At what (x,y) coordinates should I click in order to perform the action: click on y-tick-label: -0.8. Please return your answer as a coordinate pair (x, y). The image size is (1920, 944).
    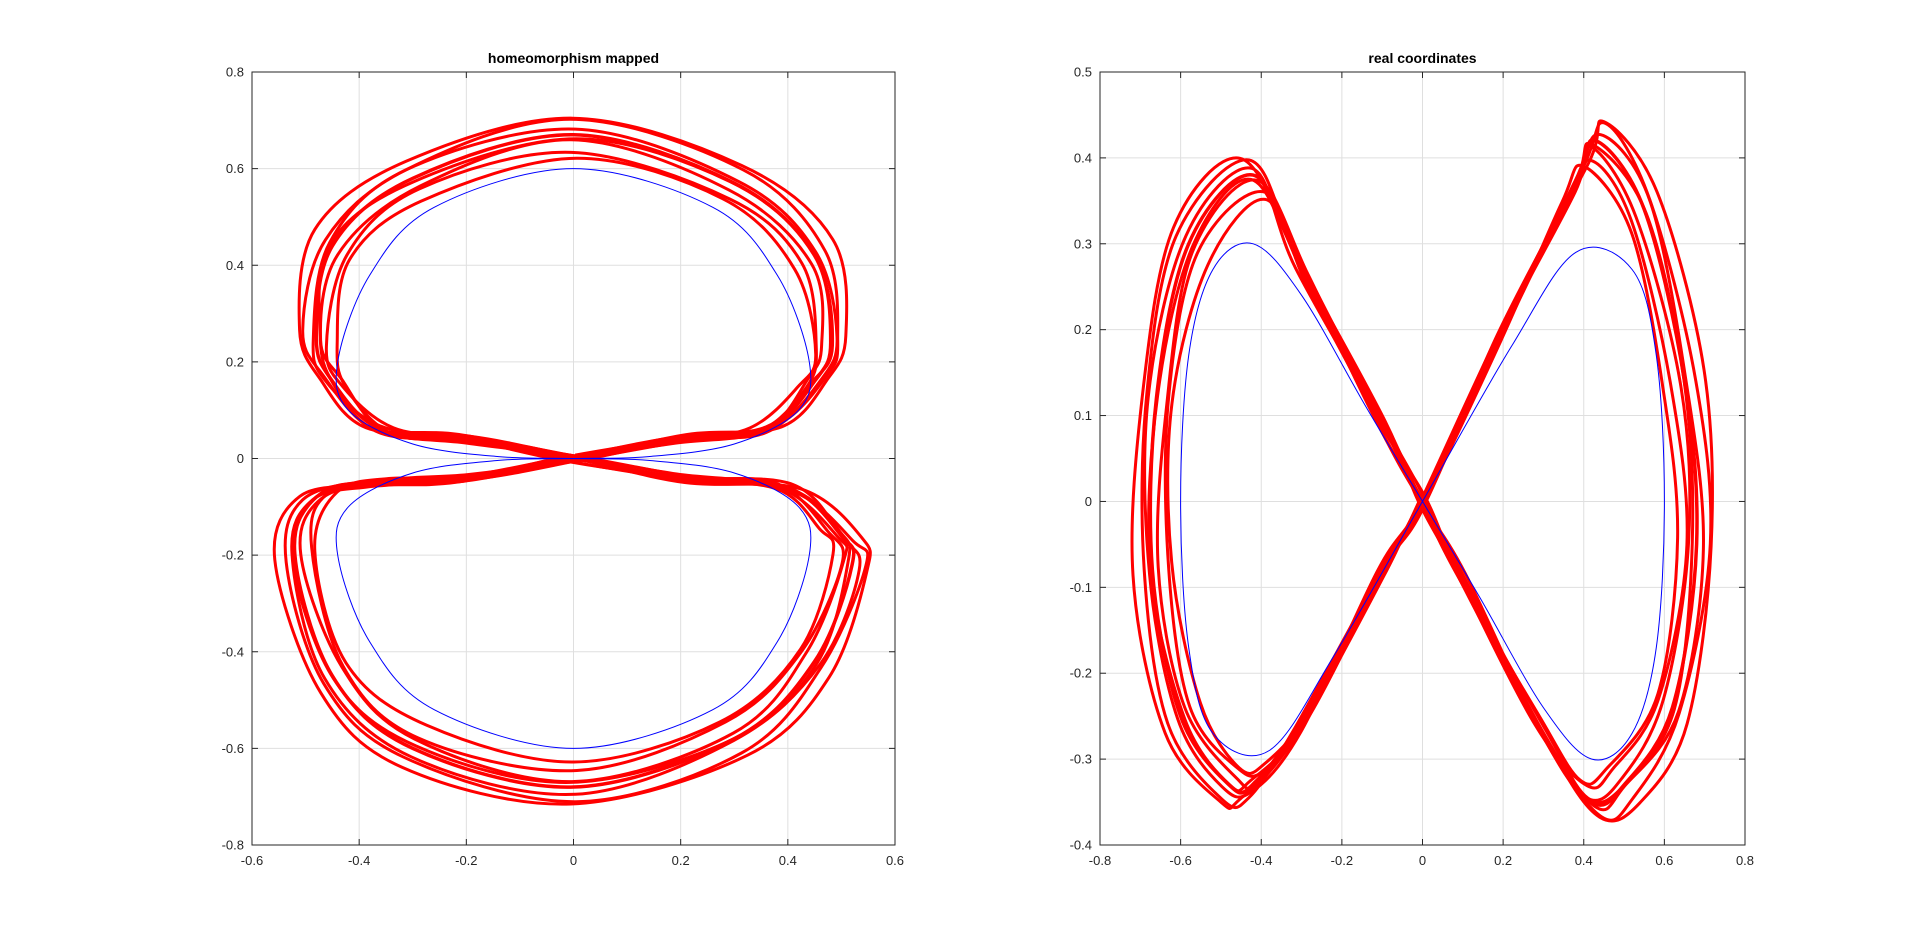
    Looking at the image, I should click on (233, 845).